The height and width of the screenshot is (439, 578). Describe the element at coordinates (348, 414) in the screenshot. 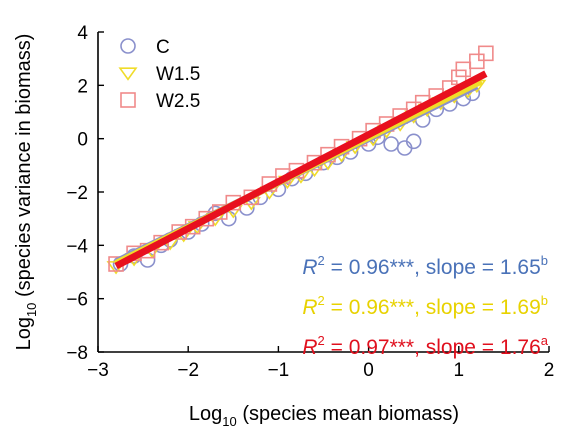

I see `x-label-rest: (species mean biomass)` at that location.